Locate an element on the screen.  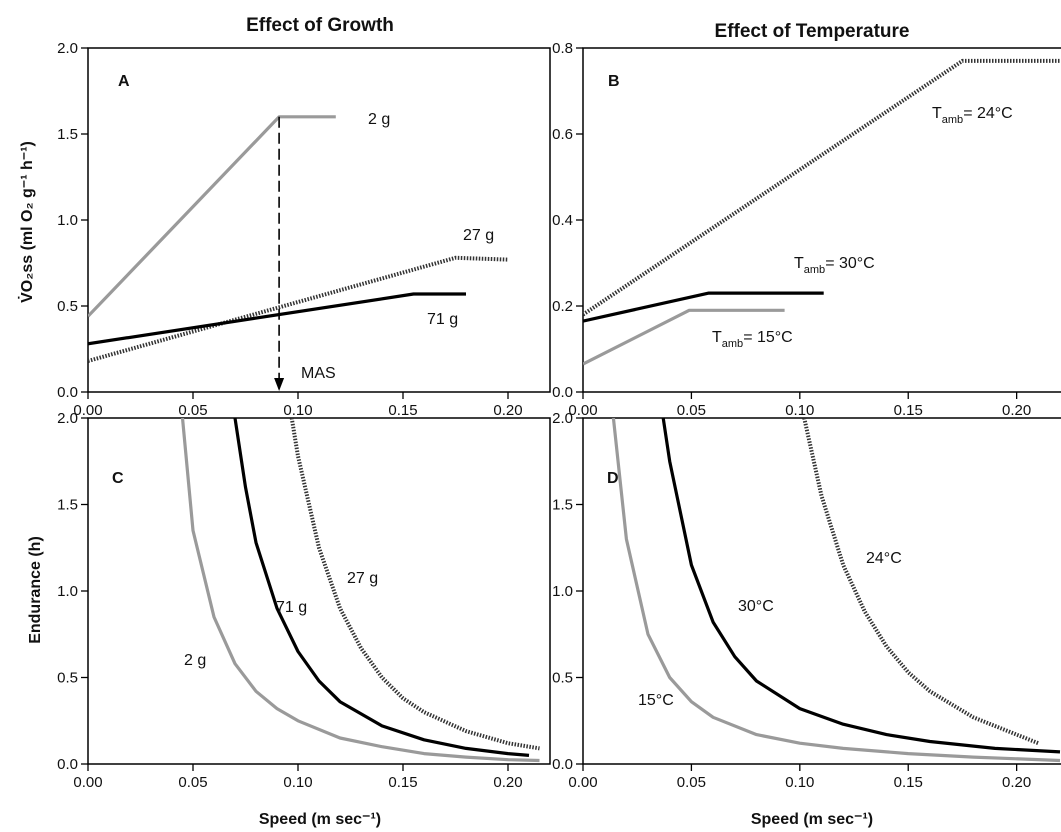
panel-b-series-t-amb-24-c is located at coordinates (821, 188).